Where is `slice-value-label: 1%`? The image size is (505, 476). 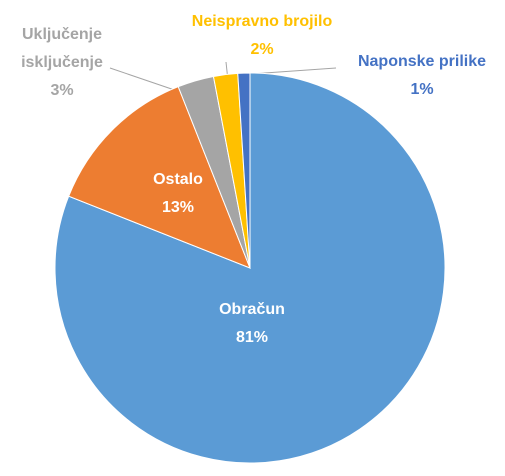 slice-value-label: 1% is located at coordinates (421, 89).